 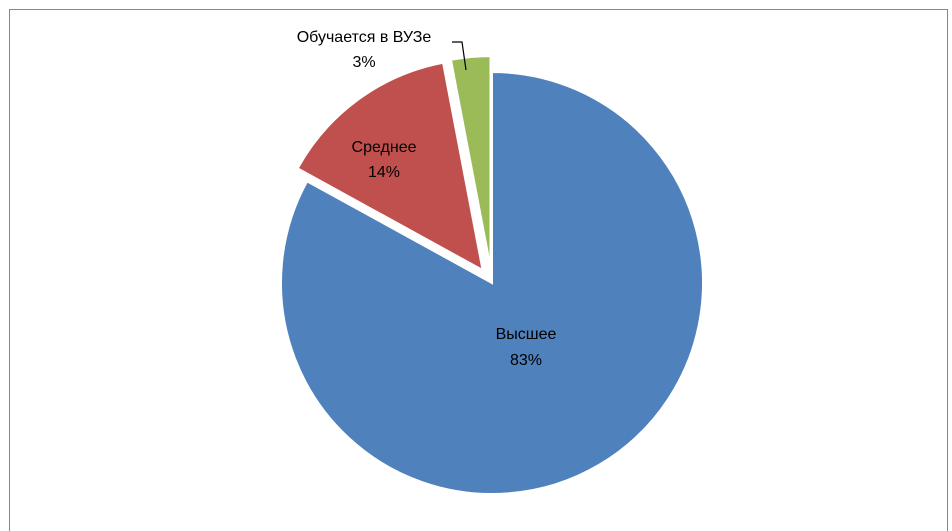 What do you see at coordinates (364, 37) in the screenshot?
I see `slice-label-name-obuchaetsya: Обучается в ВУЗе` at bounding box center [364, 37].